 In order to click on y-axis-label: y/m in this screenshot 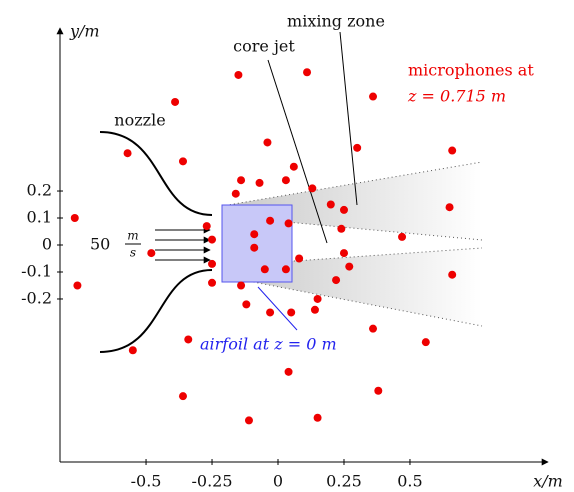, I will do `click(84, 31)`.